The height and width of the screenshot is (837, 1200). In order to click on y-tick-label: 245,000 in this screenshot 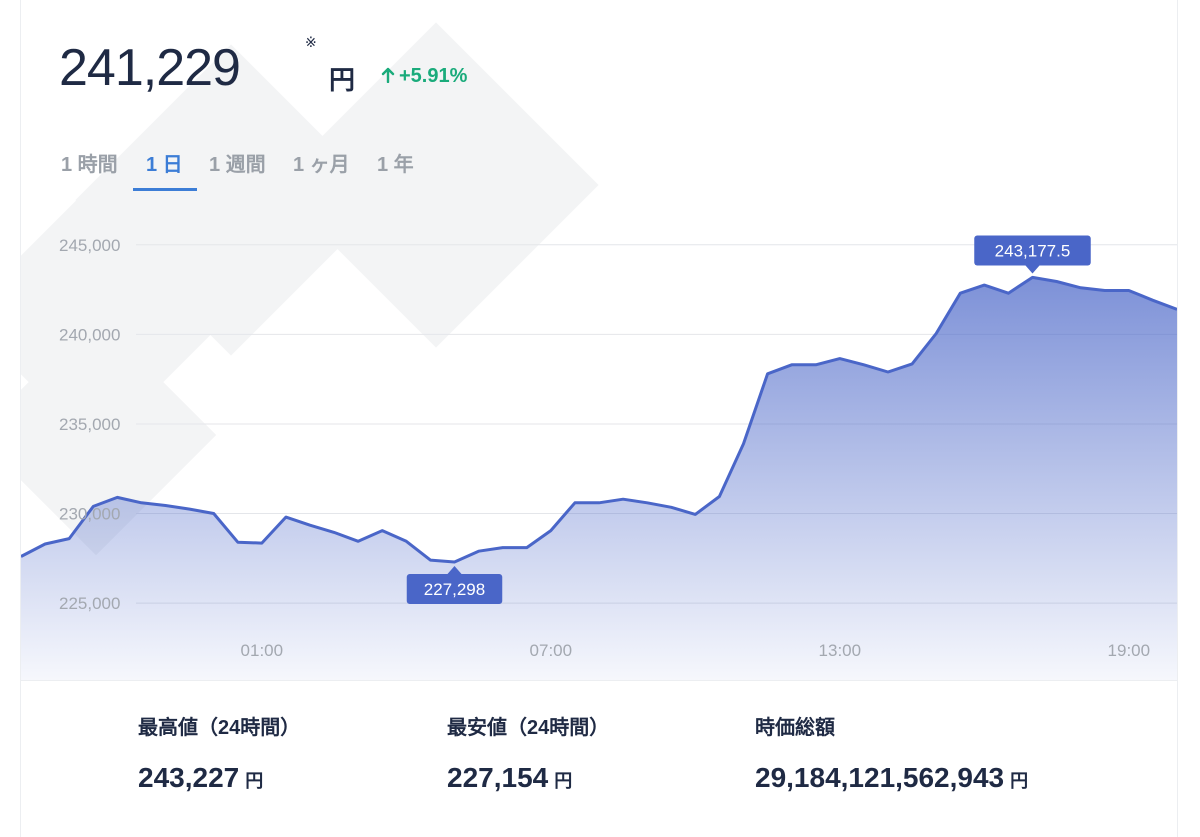, I will do `click(89, 245)`.